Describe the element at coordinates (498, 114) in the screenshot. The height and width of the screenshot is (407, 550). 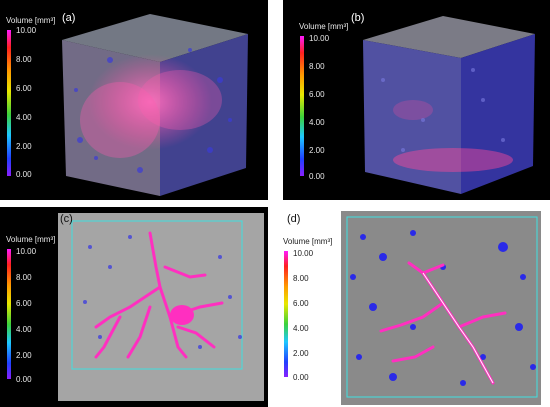
I see `cube-right-face` at that location.